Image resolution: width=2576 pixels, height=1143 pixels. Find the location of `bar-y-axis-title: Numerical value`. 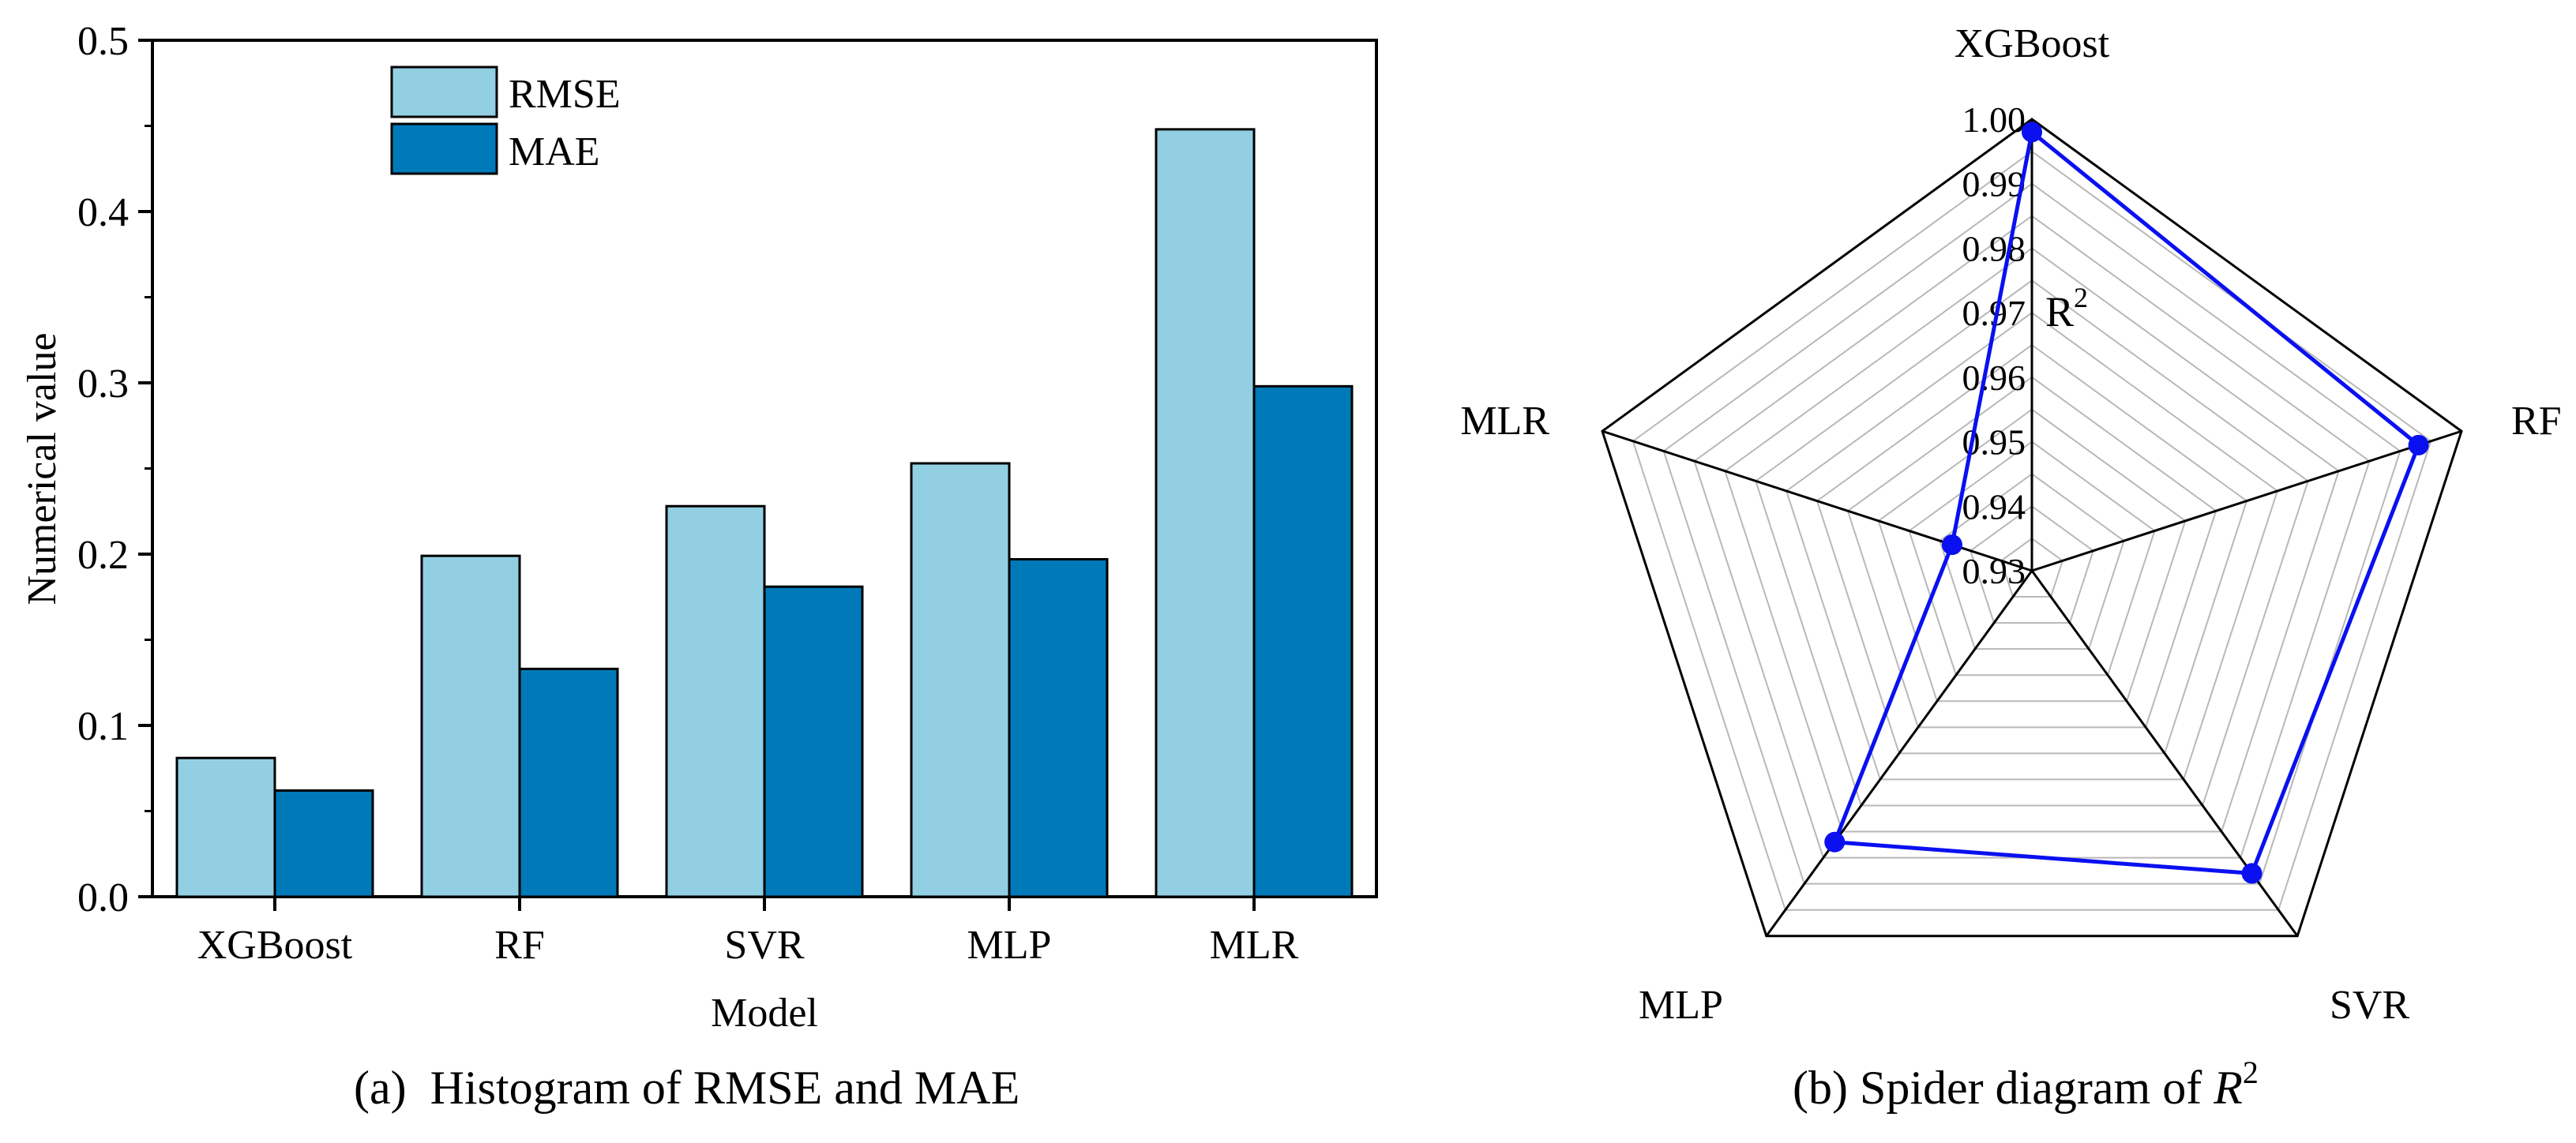

bar-y-axis-title: Numerical value is located at coordinates (42, 468).